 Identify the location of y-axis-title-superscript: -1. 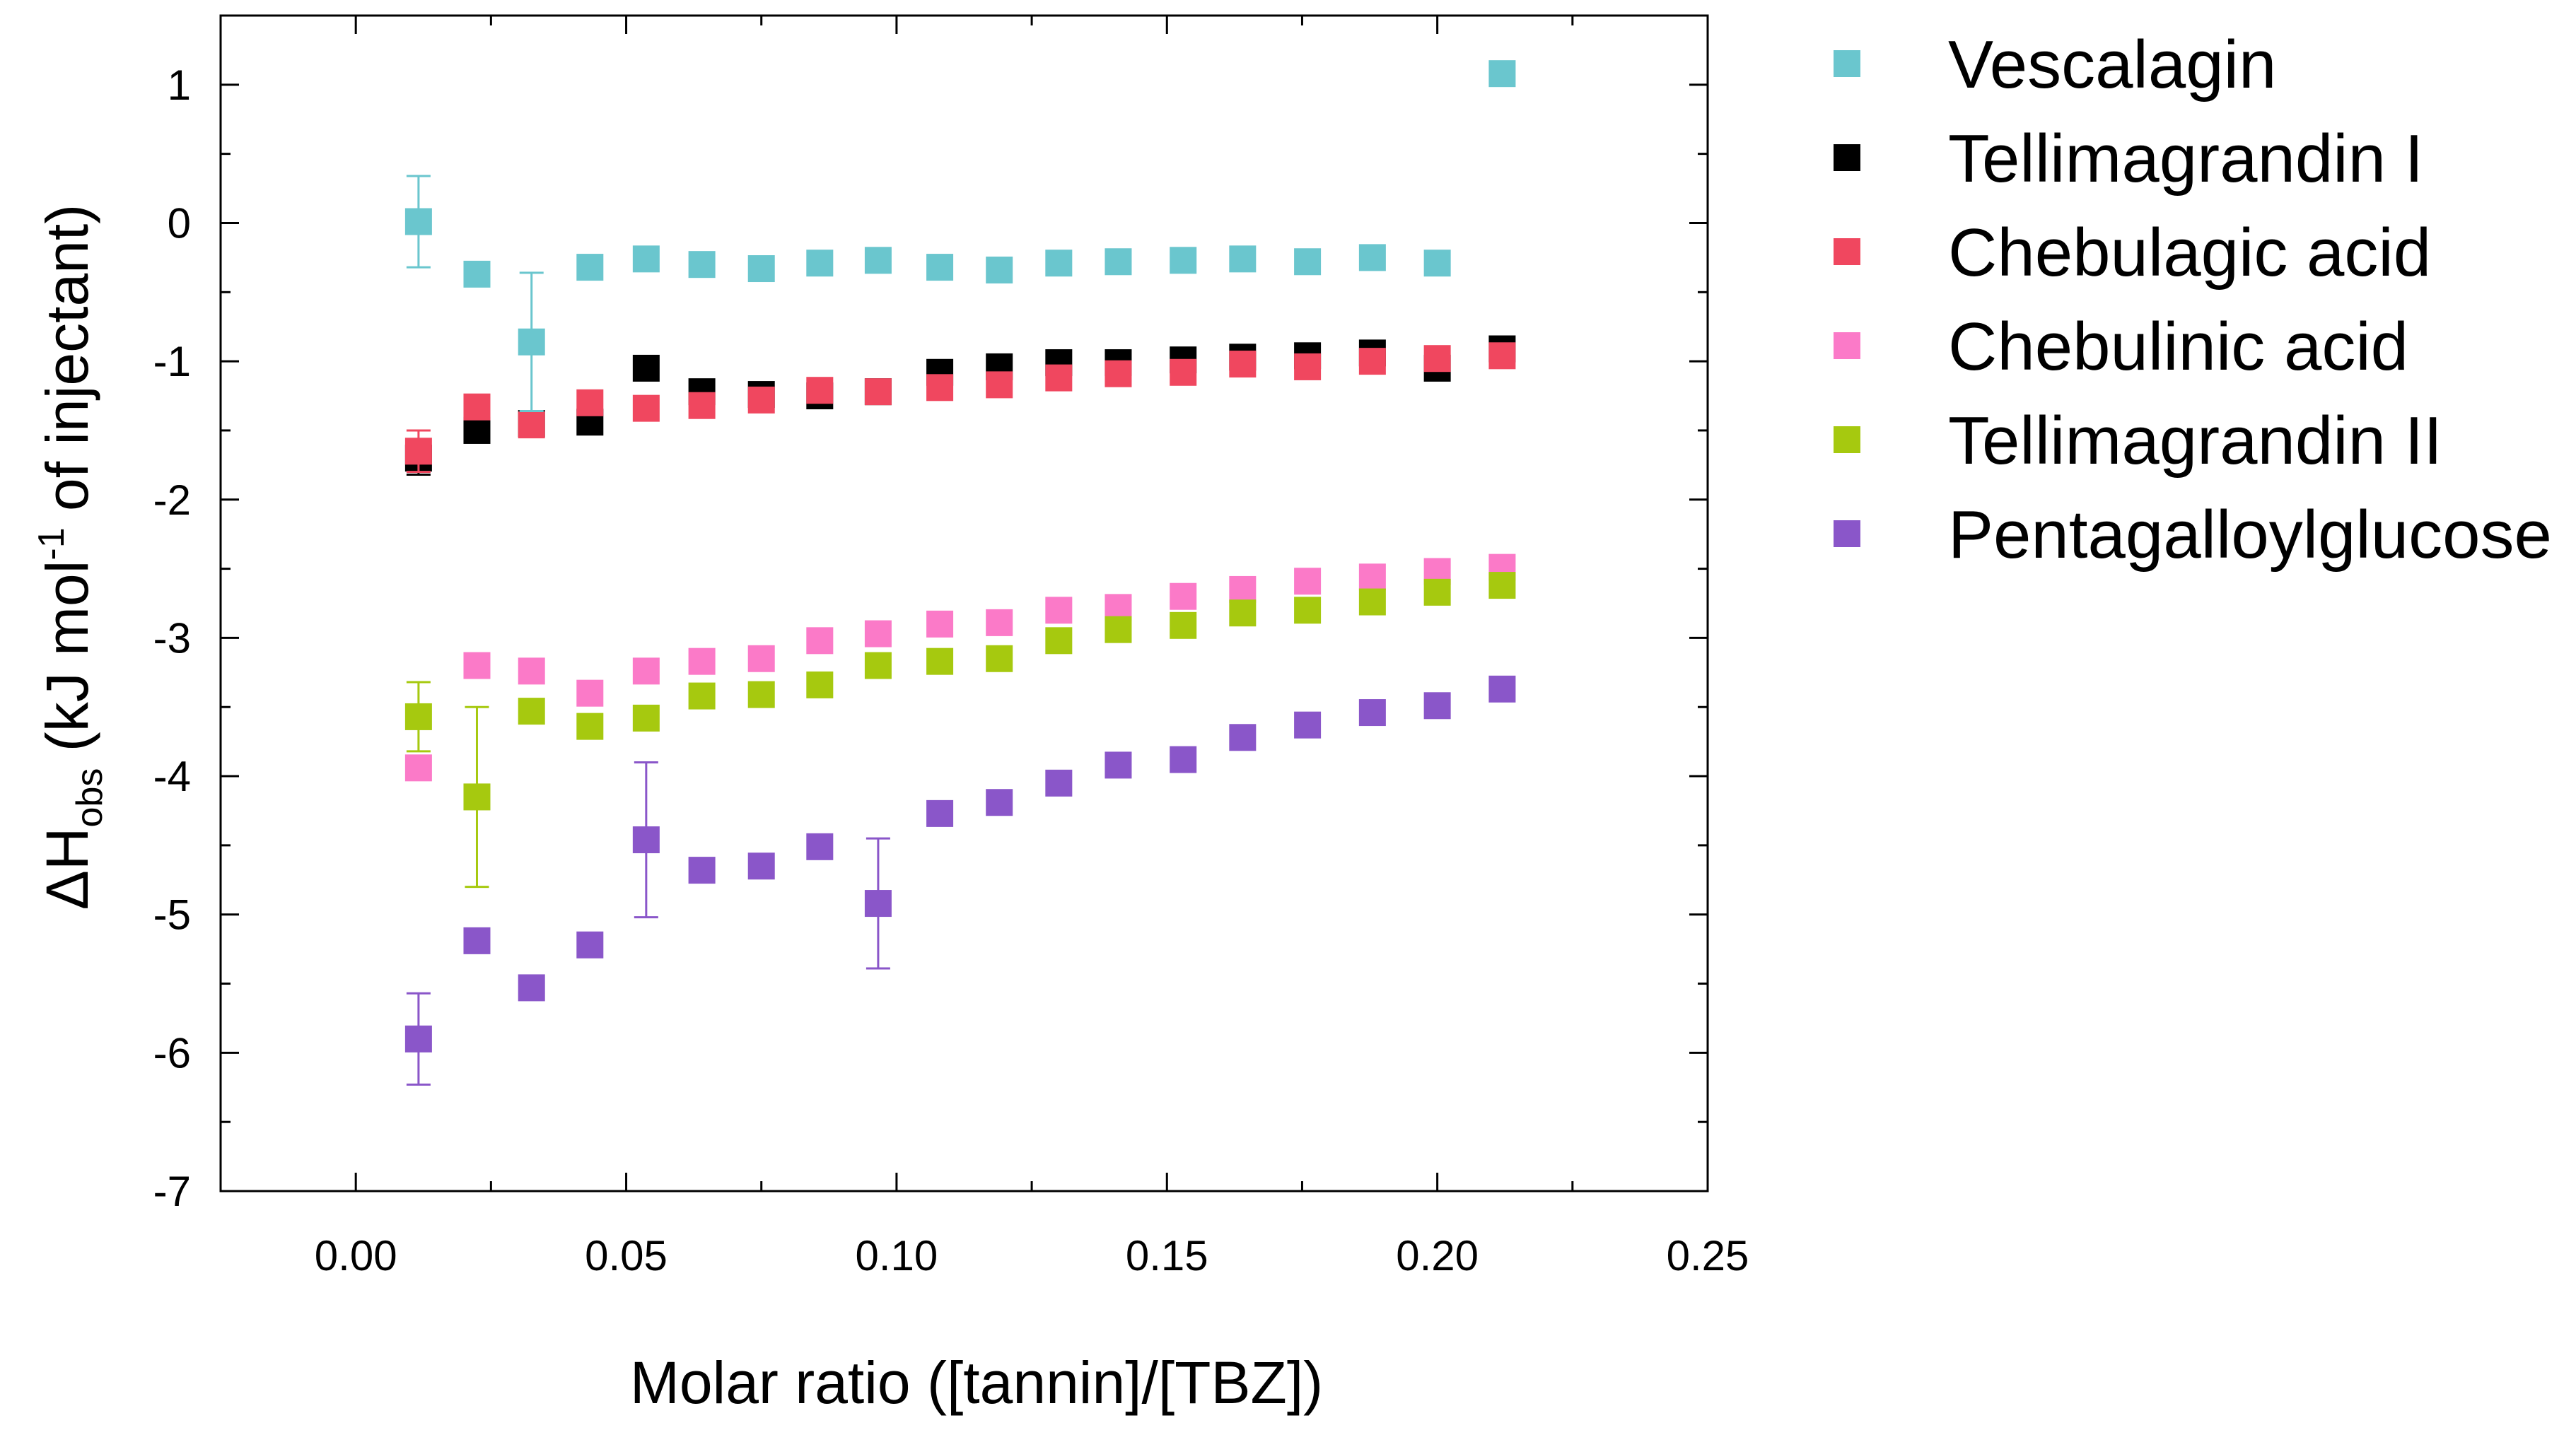
(51, 543).